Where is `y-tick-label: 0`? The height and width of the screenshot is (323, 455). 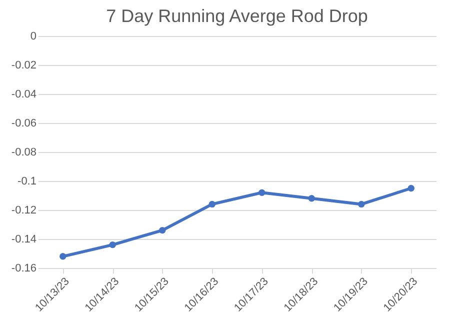 y-tick-label: 0 is located at coordinates (33, 36).